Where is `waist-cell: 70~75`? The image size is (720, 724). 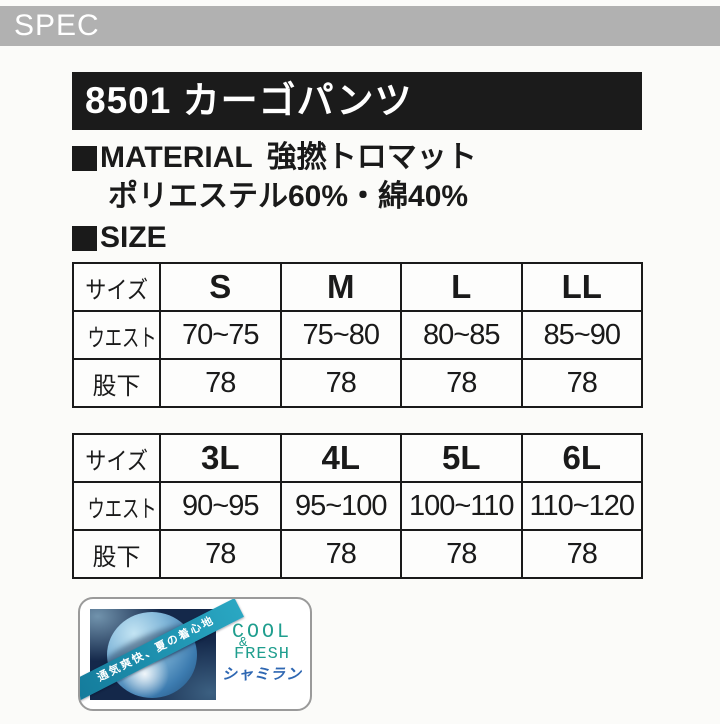
waist-cell: 70~75 is located at coordinates (220, 335).